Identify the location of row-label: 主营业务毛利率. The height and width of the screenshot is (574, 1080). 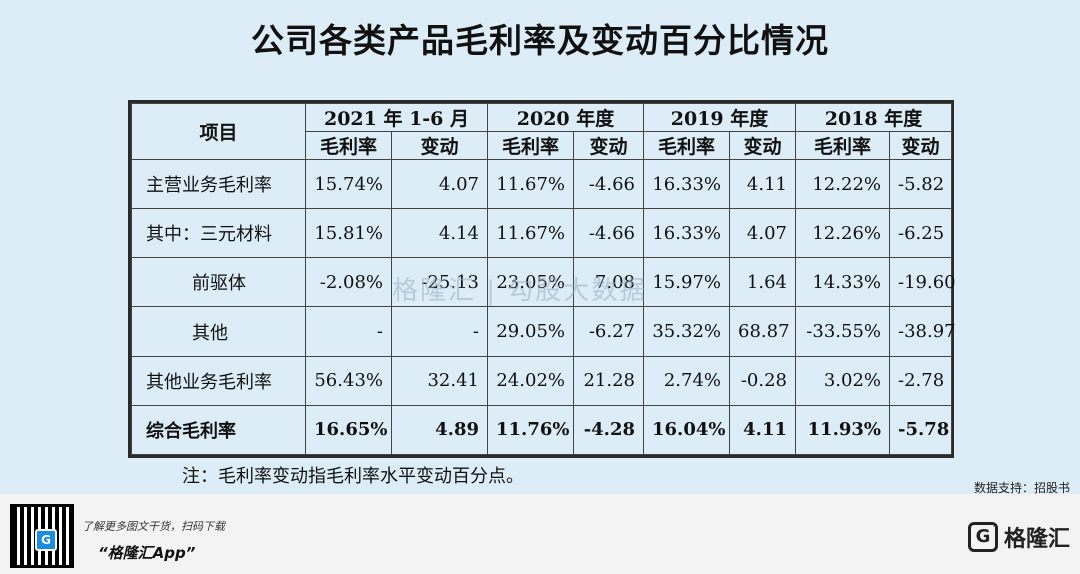
(218, 184).